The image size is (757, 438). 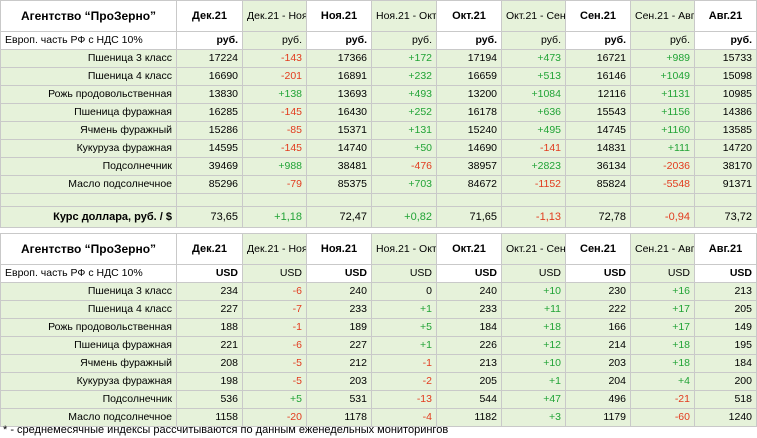 I want to click on price-change-cell: -60, so click(x=662, y=417).